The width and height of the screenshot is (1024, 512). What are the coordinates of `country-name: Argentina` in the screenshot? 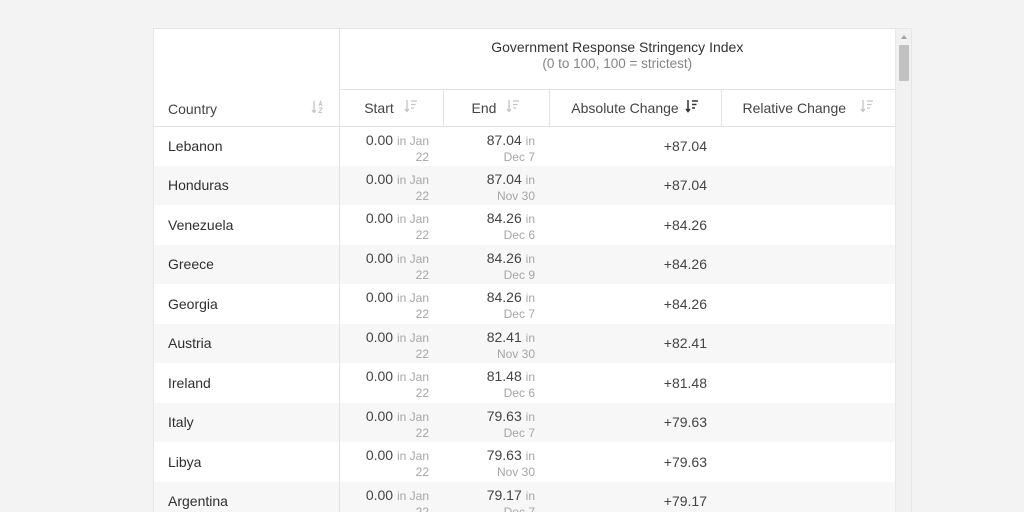 It's located at (198, 501).